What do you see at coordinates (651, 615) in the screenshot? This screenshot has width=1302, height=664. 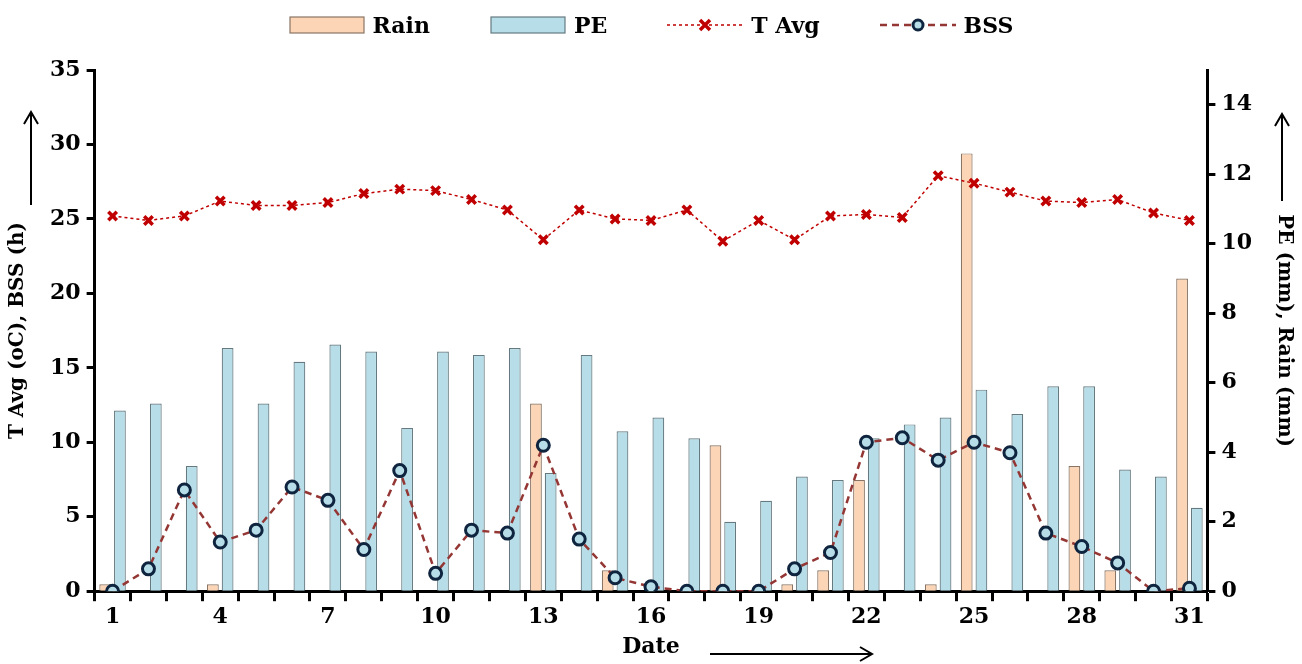 I see `x-tick-label: 16` at bounding box center [651, 615].